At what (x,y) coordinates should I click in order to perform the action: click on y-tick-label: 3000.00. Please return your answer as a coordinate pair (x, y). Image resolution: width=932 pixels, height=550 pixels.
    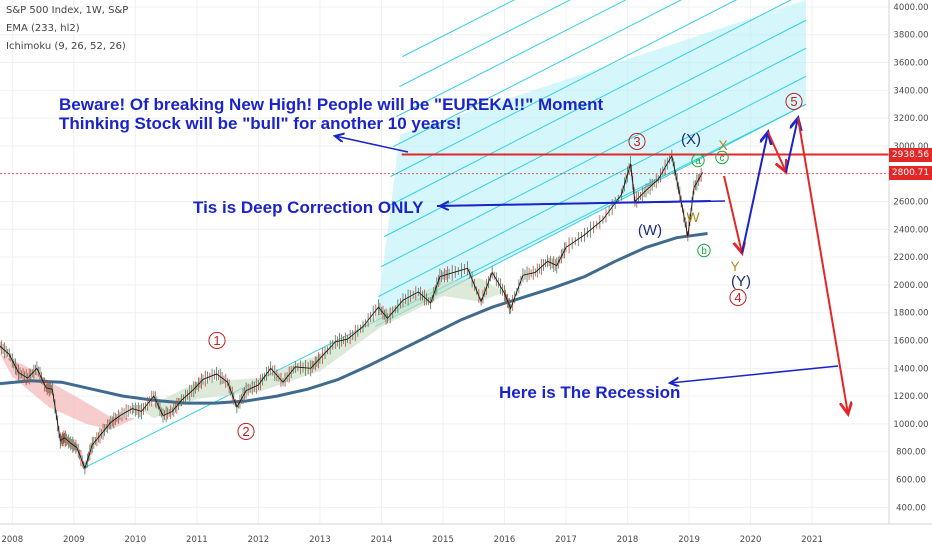
    Looking at the image, I should click on (910, 147).